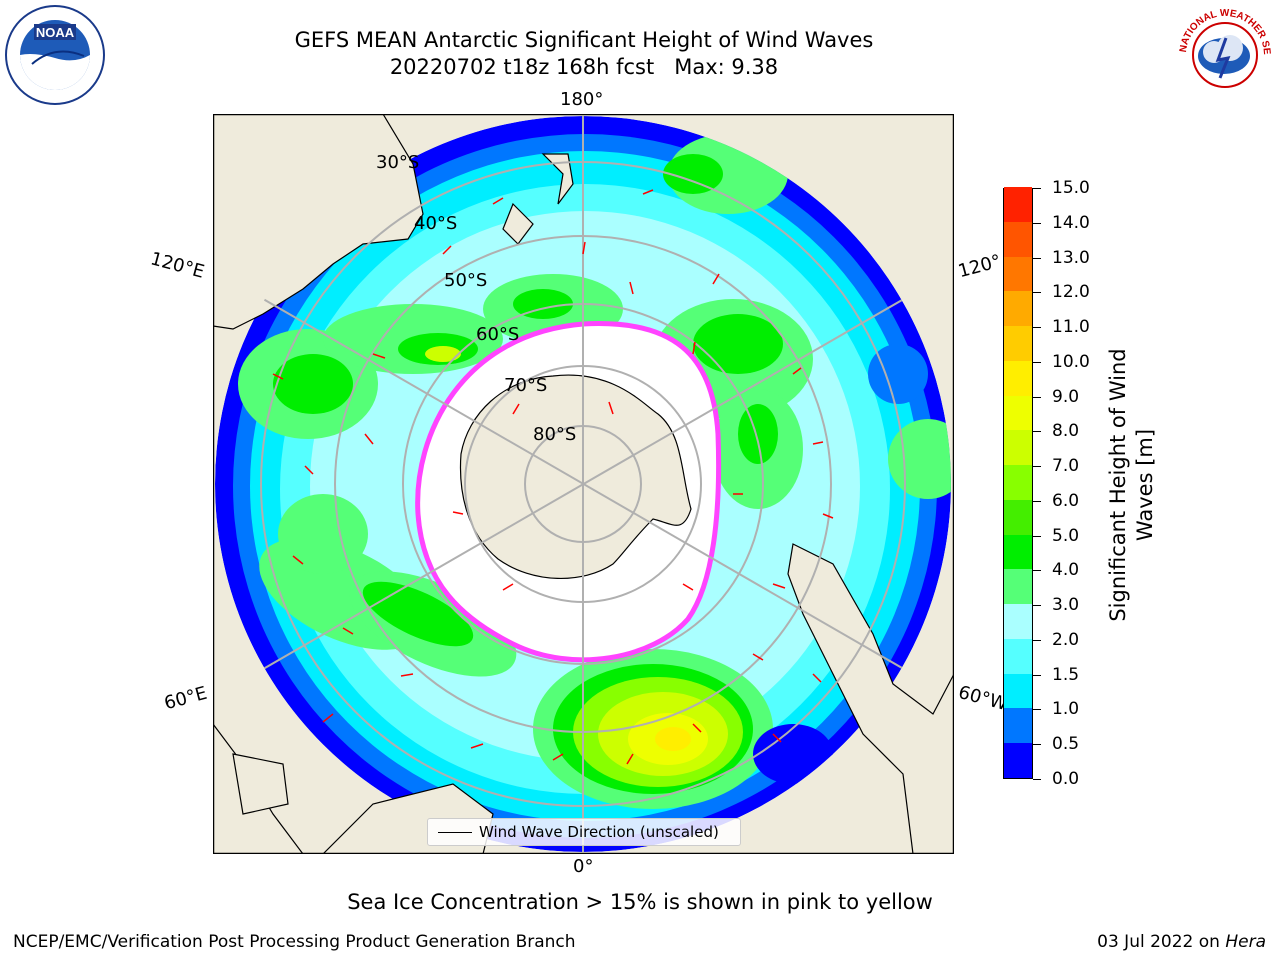  What do you see at coordinates (1066, 674) in the screenshot?
I see `colorbar-tick-label: 1.5` at bounding box center [1066, 674].